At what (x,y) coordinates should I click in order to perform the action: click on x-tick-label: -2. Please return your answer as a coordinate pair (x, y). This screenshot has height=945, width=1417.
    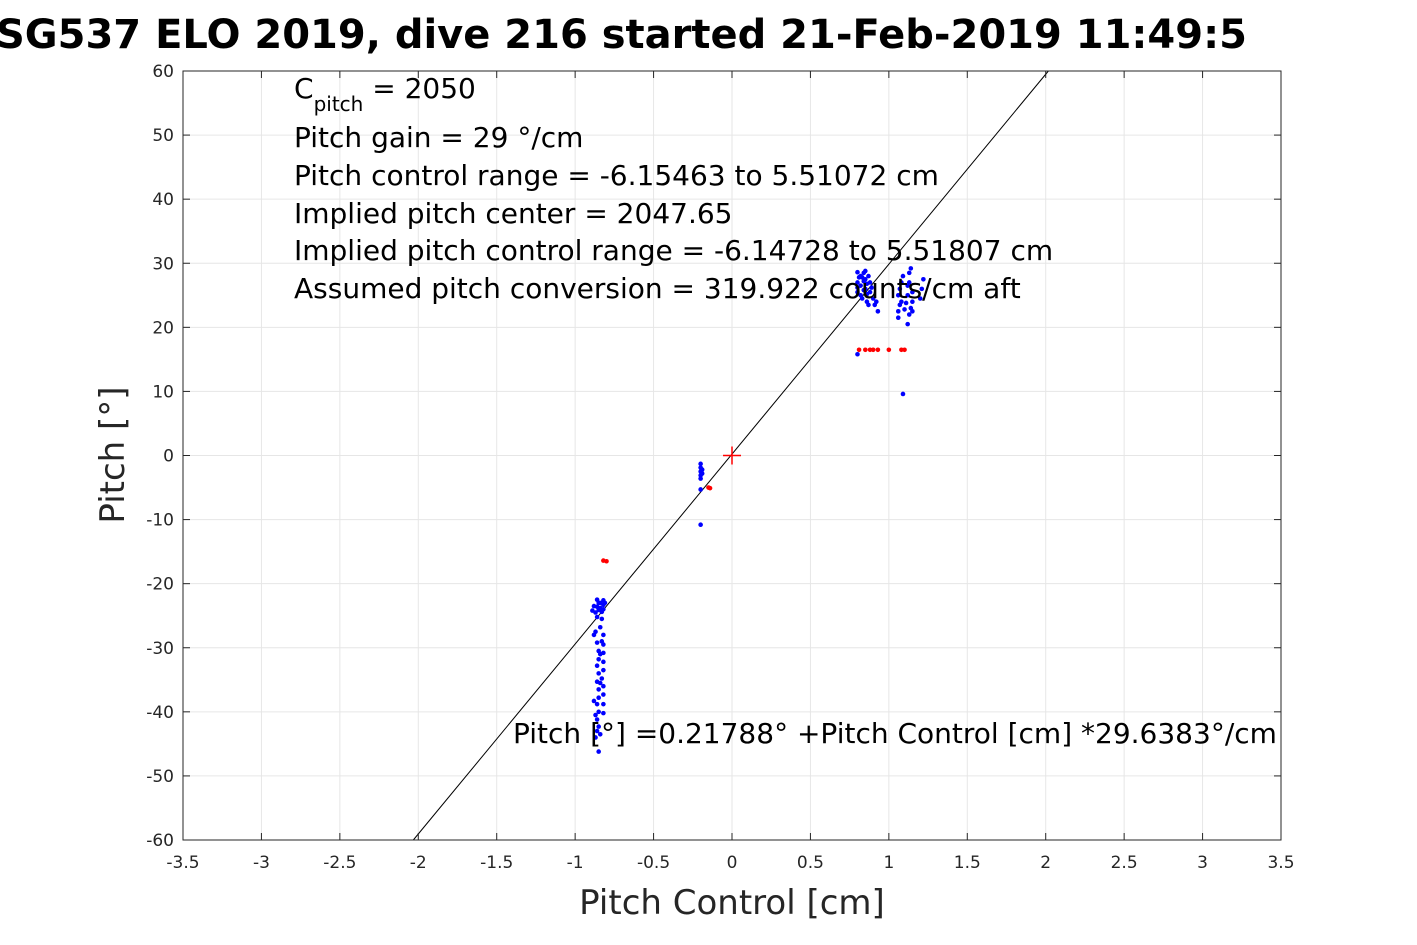
    Looking at the image, I should click on (418, 863).